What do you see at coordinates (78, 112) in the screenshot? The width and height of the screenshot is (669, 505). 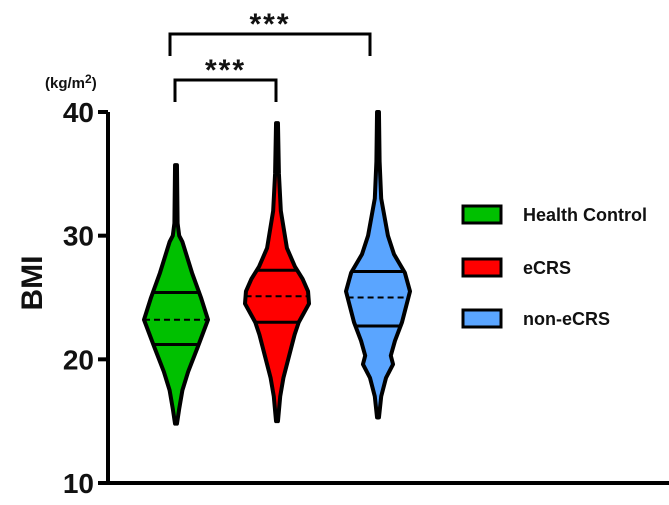 I see `y-tick-label: 40` at bounding box center [78, 112].